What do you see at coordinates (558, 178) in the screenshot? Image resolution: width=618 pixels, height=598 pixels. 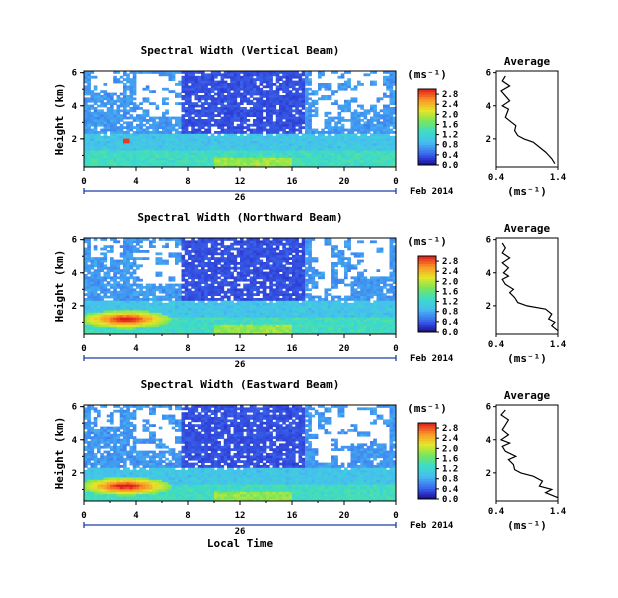 I see `average-x-tick-label: 1.4` at bounding box center [558, 178].